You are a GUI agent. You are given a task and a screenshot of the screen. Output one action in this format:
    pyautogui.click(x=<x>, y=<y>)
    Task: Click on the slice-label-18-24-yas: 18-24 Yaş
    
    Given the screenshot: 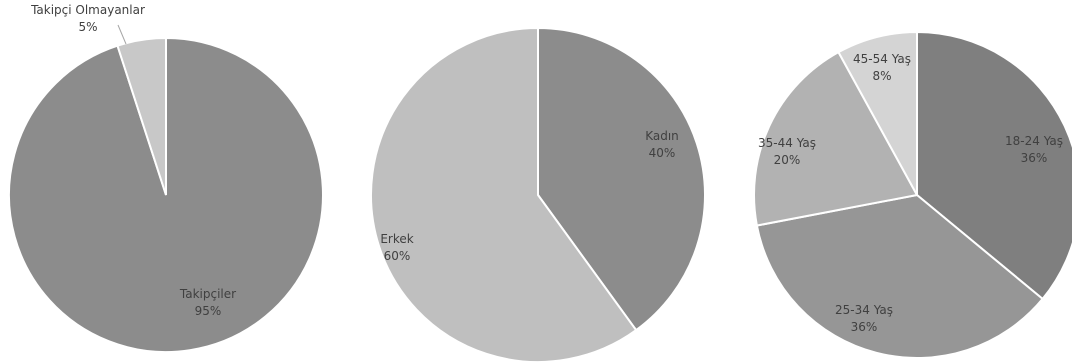 What is the action you would take?
    pyautogui.click(x=1034, y=141)
    